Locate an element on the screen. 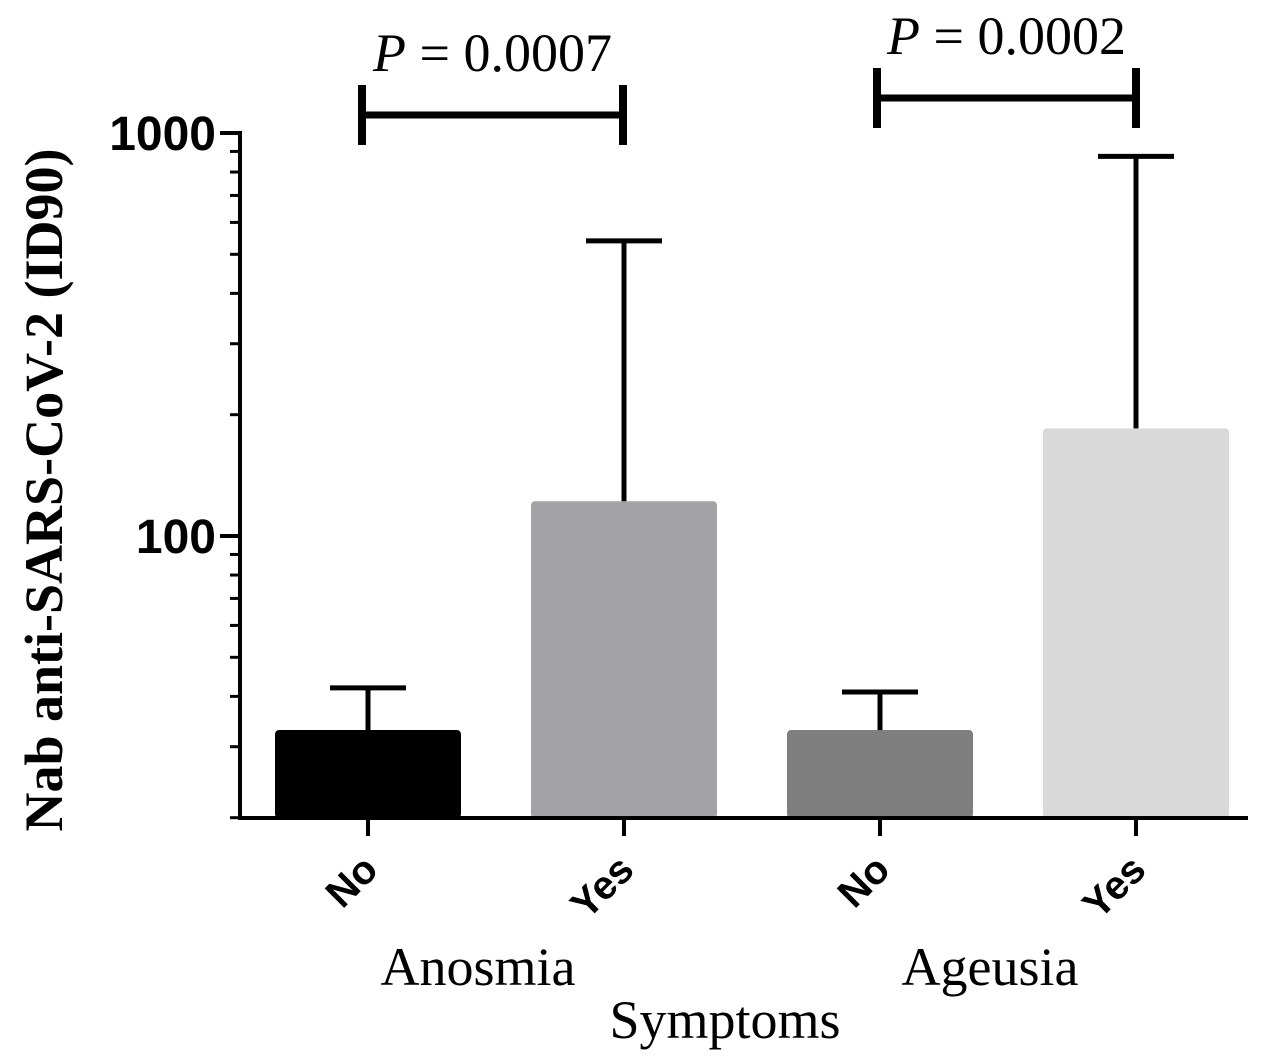 The image size is (1280, 1056). group-label-ageusia: Ageusia is located at coordinates (990, 967).